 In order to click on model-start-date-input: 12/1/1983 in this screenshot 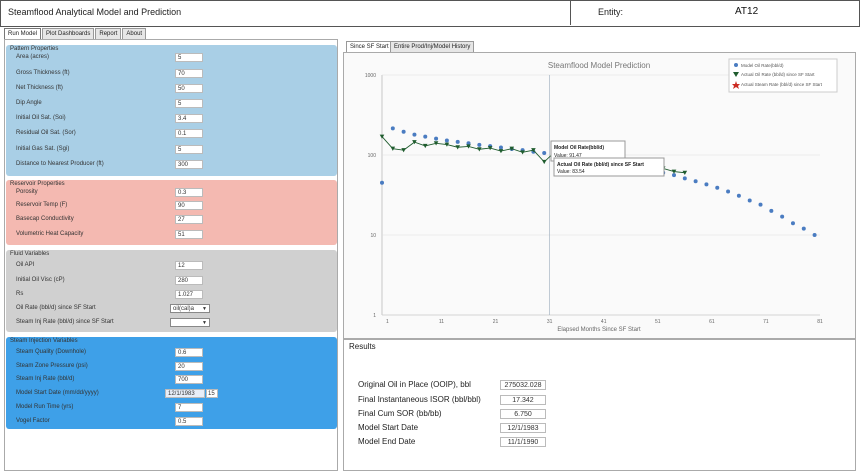, I will do `click(185, 393)`.